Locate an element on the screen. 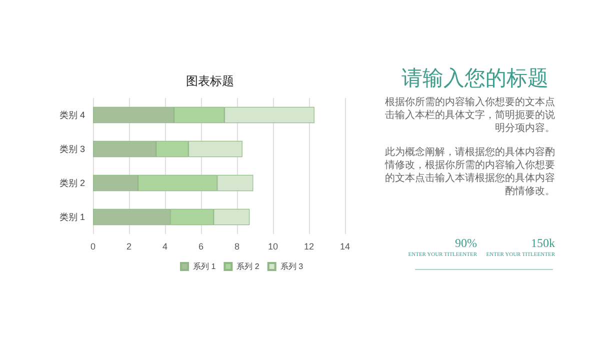 Image resolution: width=600 pixels, height=338 pixels. legend-label: 系列 1 is located at coordinates (204, 266).